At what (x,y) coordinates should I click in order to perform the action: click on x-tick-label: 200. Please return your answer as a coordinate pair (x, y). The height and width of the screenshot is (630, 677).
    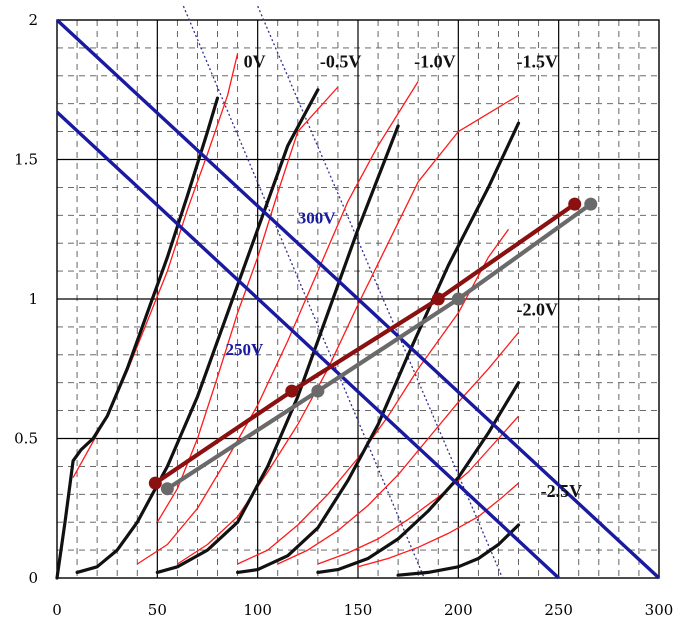
    Looking at the image, I should click on (458, 610).